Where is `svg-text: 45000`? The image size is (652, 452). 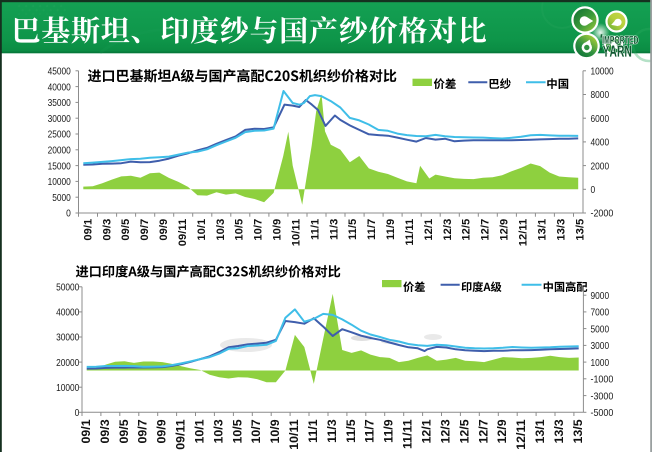 svg-text: 45000 is located at coordinates (59, 72).